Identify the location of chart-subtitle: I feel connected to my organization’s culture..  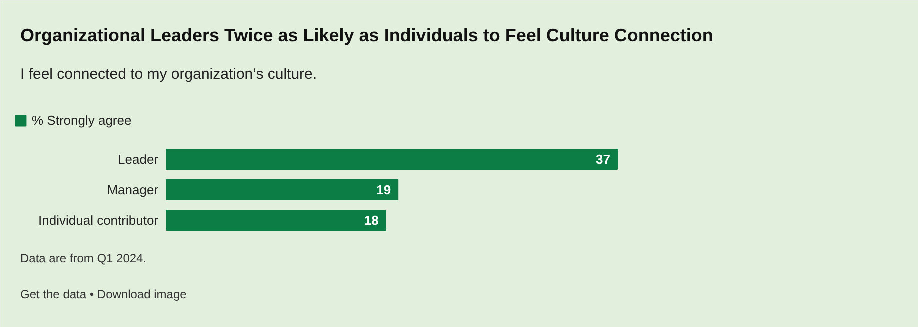
(169, 74).